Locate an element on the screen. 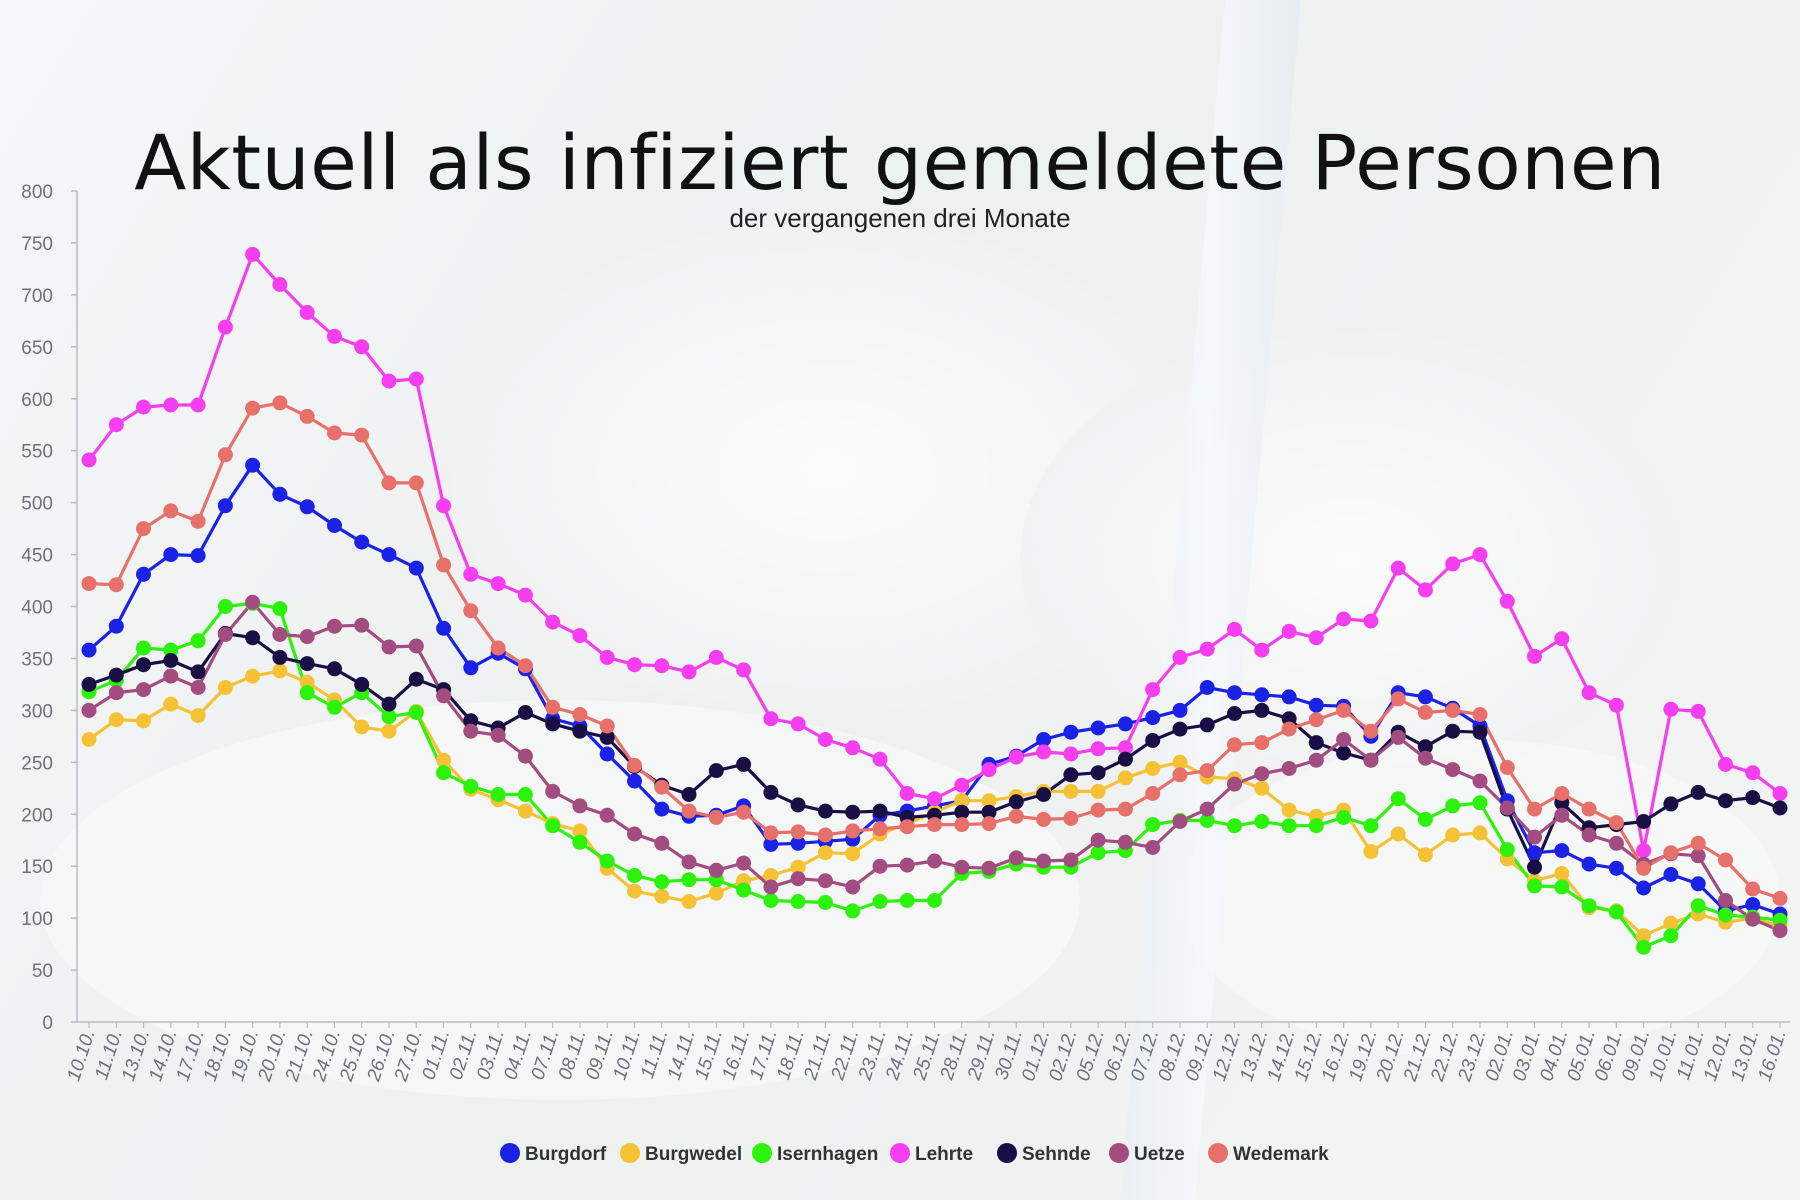 This screenshot has height=1200, width=1800. y-tick-label: 450 is located at coordinates (37, 556).